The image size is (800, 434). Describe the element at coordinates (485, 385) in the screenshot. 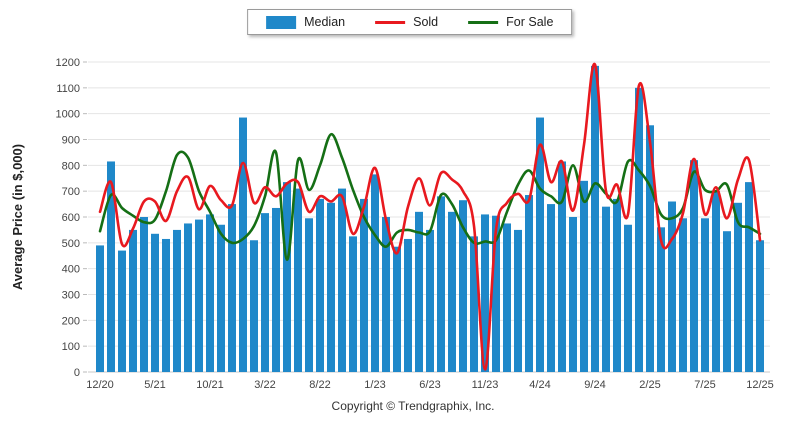

I see `x-tick-label: 11/23` at that location.